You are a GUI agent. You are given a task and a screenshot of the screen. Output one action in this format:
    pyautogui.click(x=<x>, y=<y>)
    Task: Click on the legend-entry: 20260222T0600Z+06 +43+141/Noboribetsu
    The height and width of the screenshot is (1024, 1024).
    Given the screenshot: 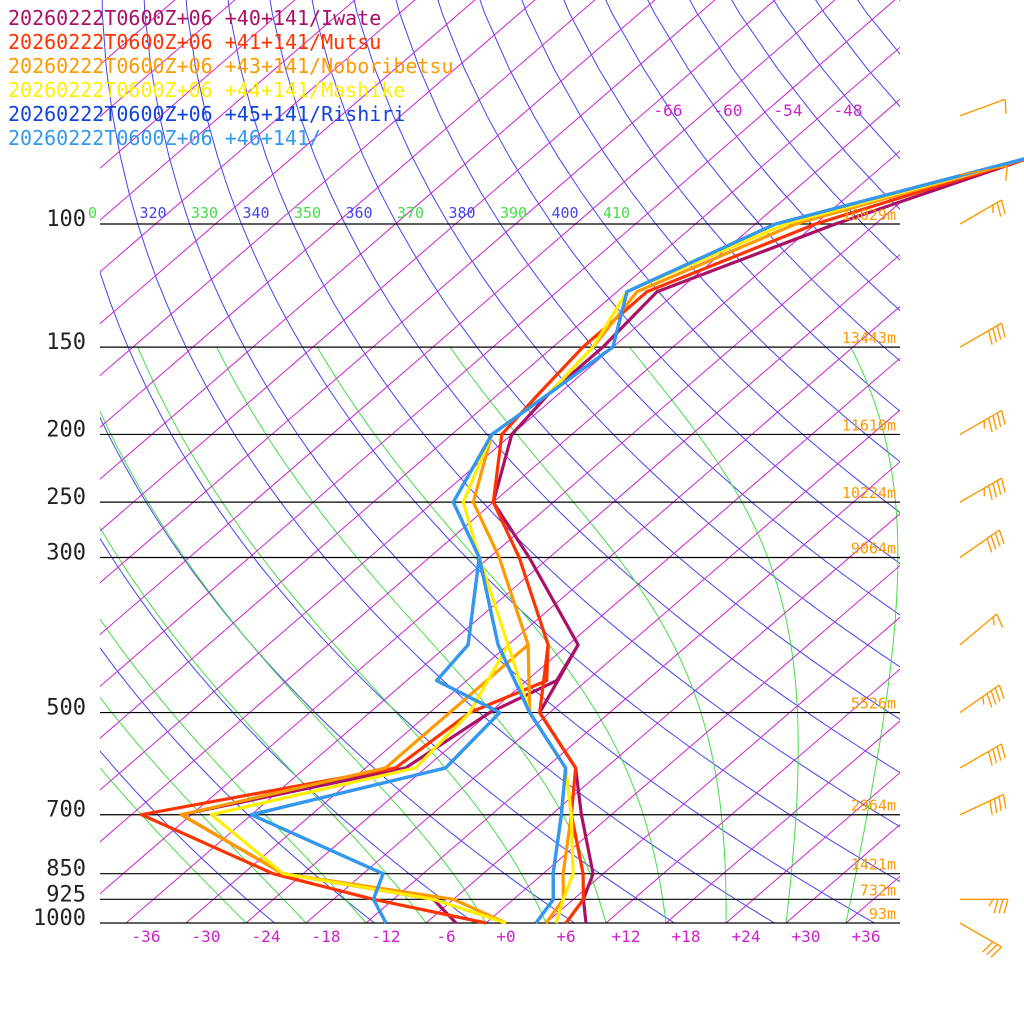 What is the action you would take?
    pyautogui.click(x=231, y=66)
    